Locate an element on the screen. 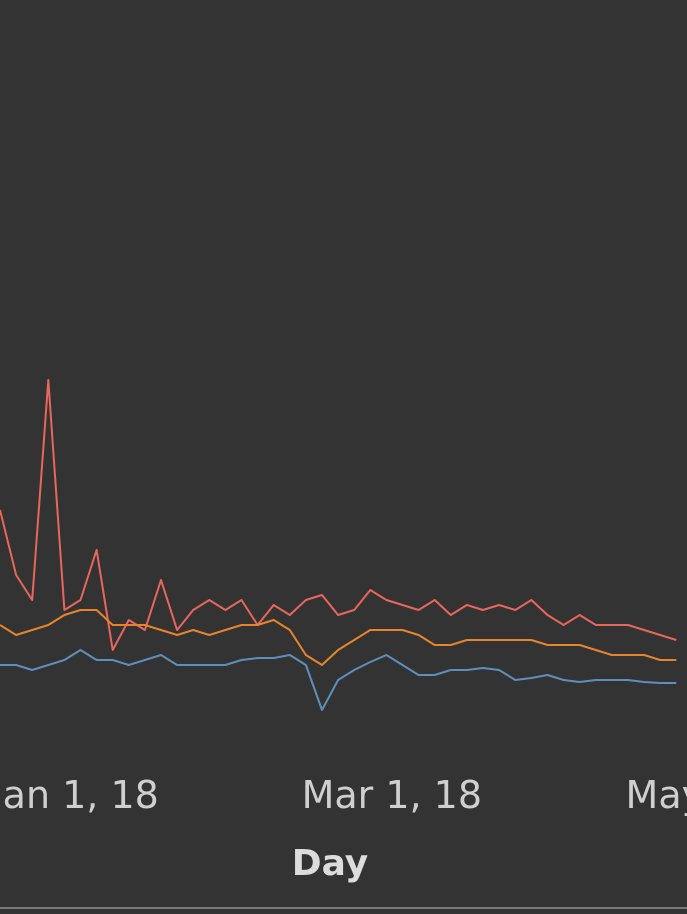  x-axis-label: Day is located at coordinates (330, 863).